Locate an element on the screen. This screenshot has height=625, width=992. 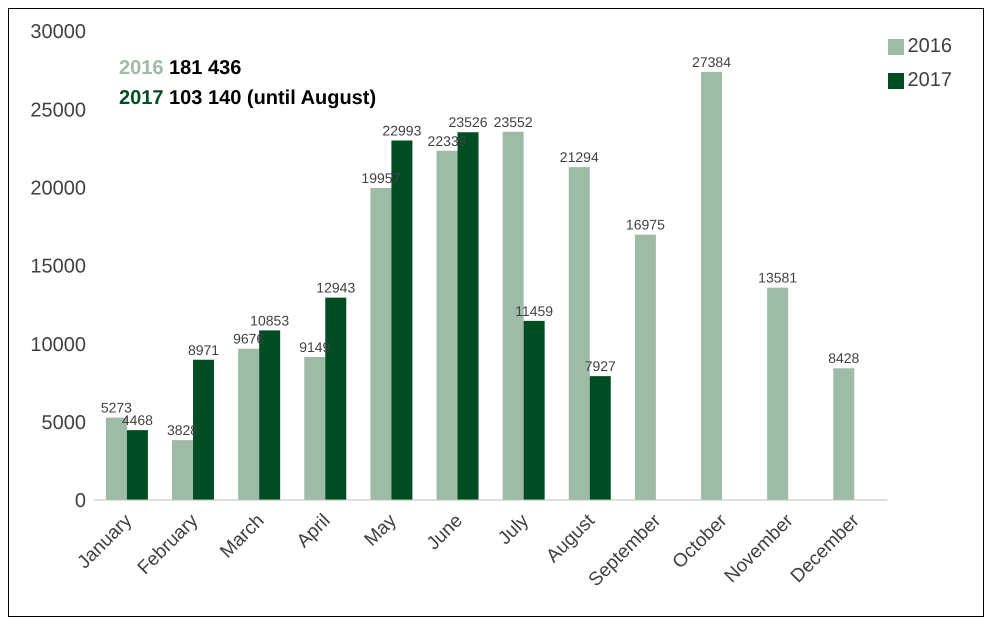
annotation: 2016 181 436 is located at coordinates (180, 68).